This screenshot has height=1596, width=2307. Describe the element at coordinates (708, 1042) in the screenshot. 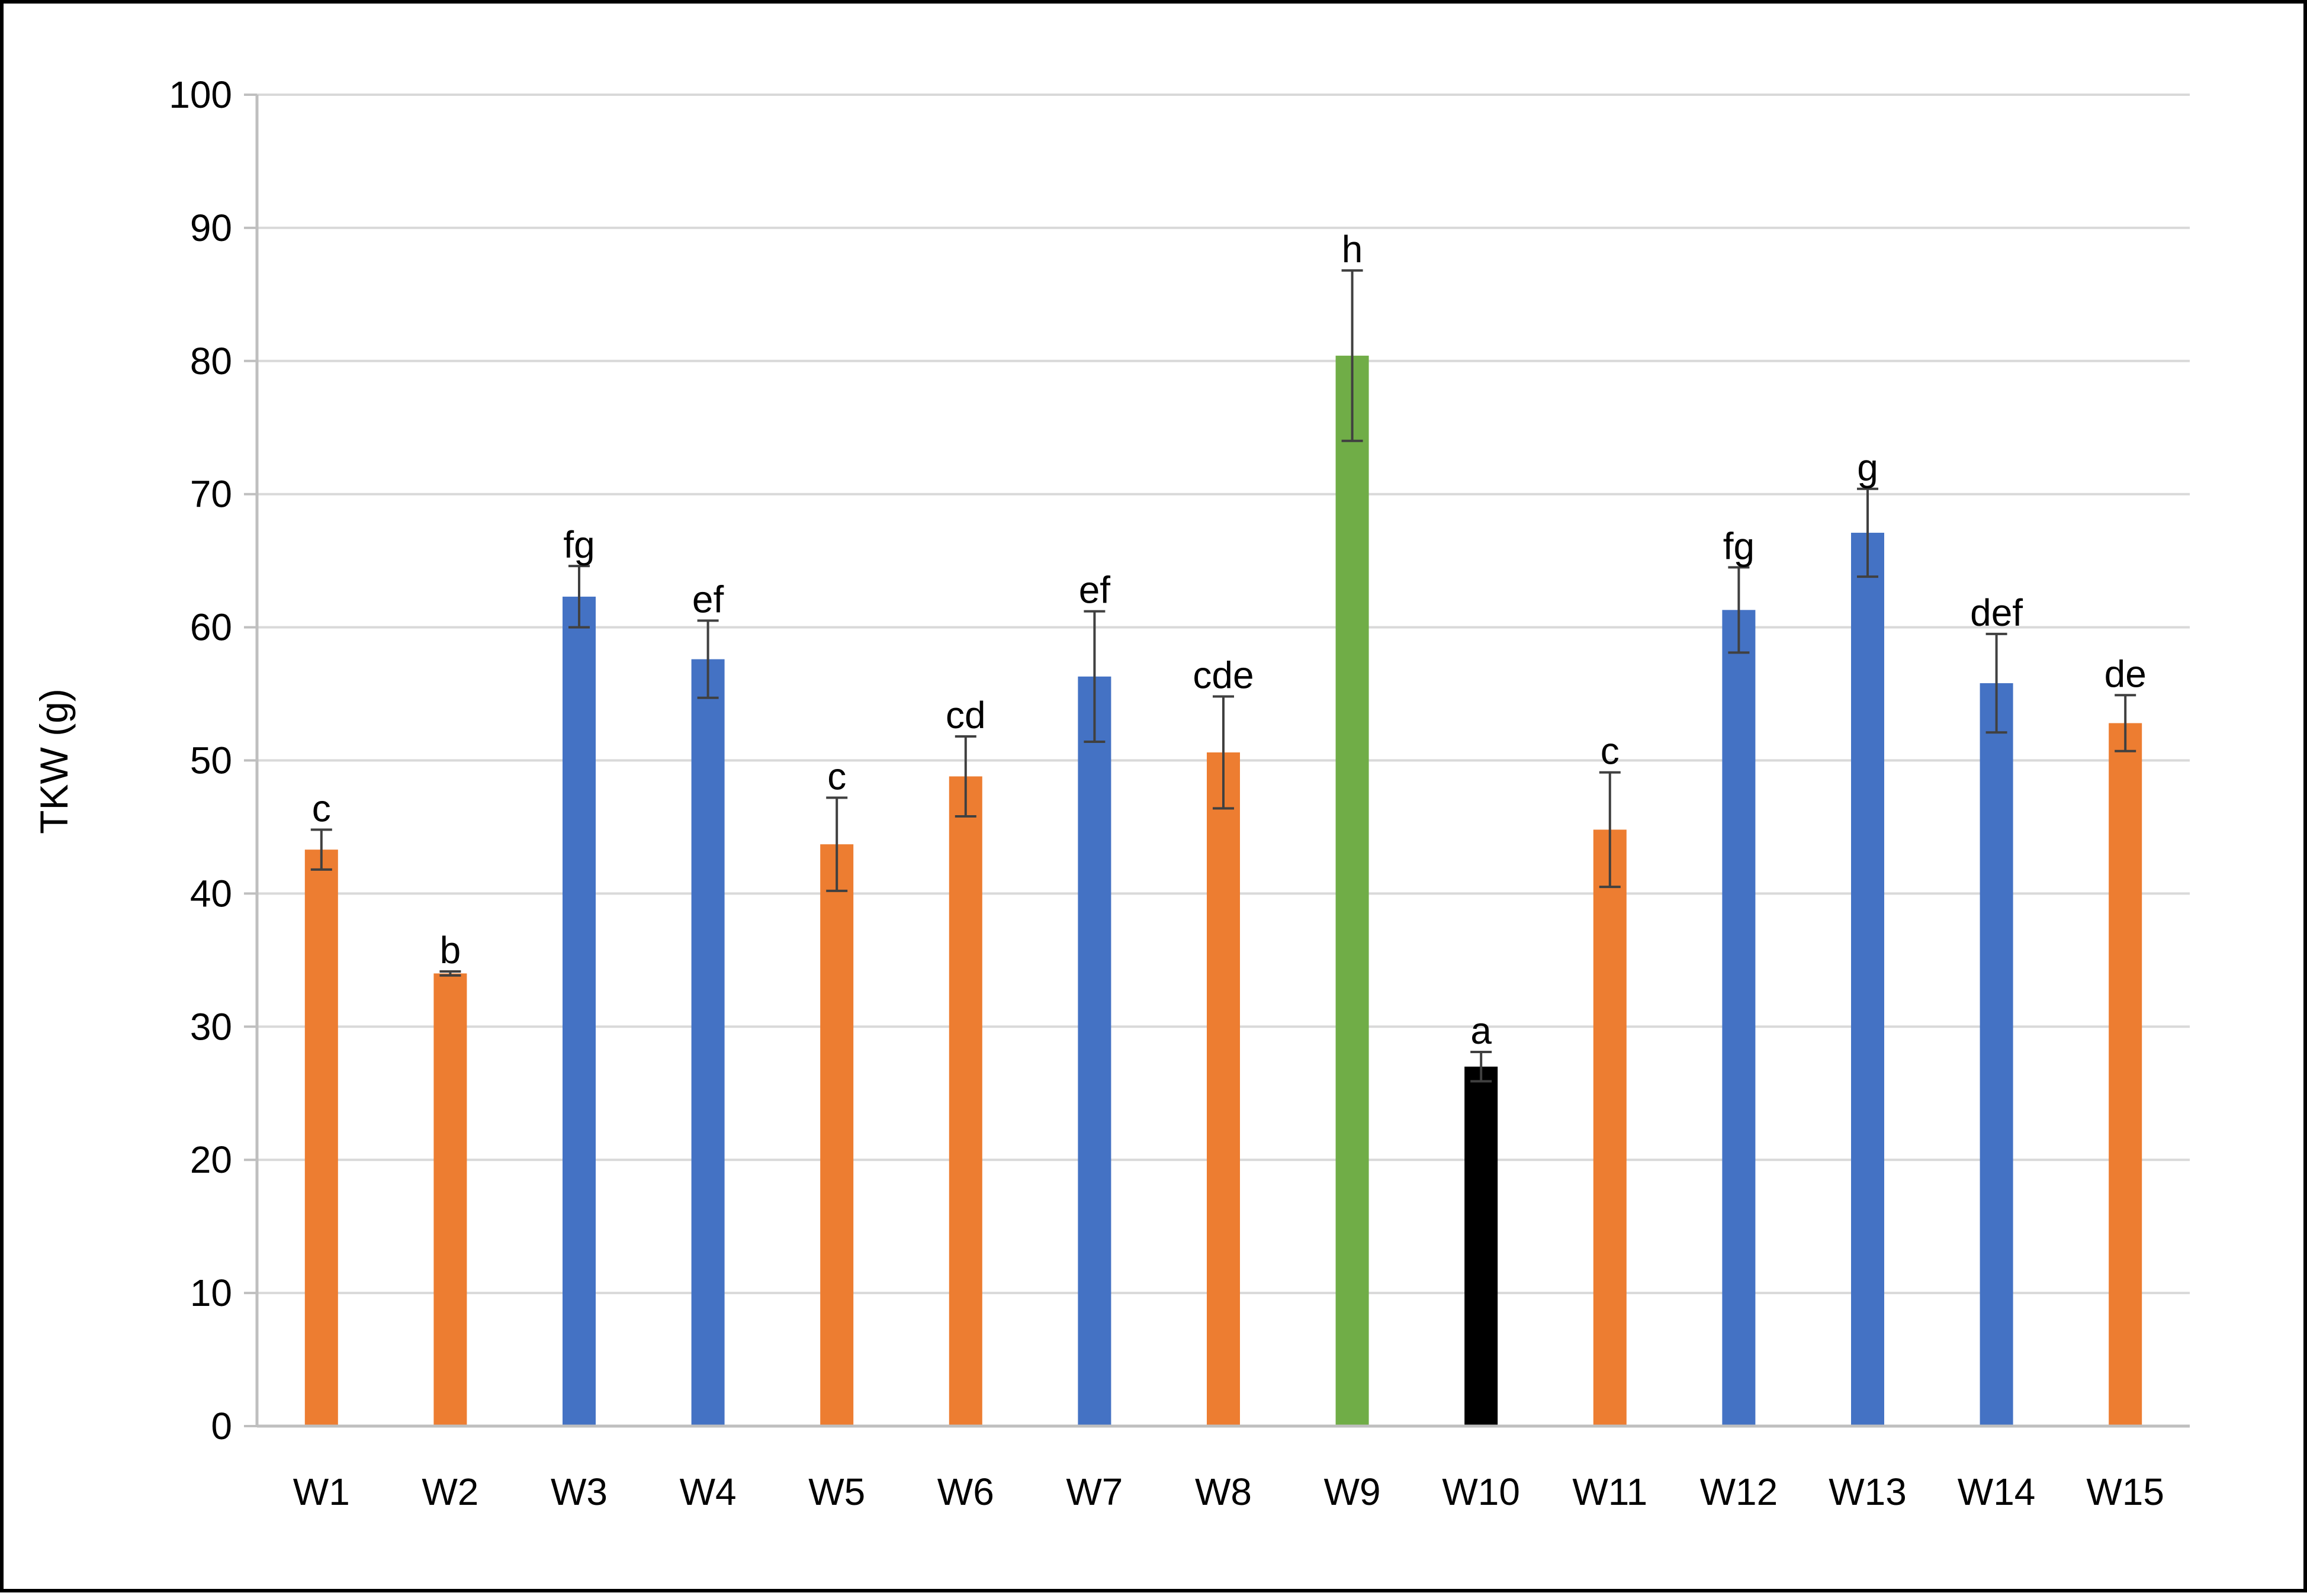

I see `bar-w4` at that location.